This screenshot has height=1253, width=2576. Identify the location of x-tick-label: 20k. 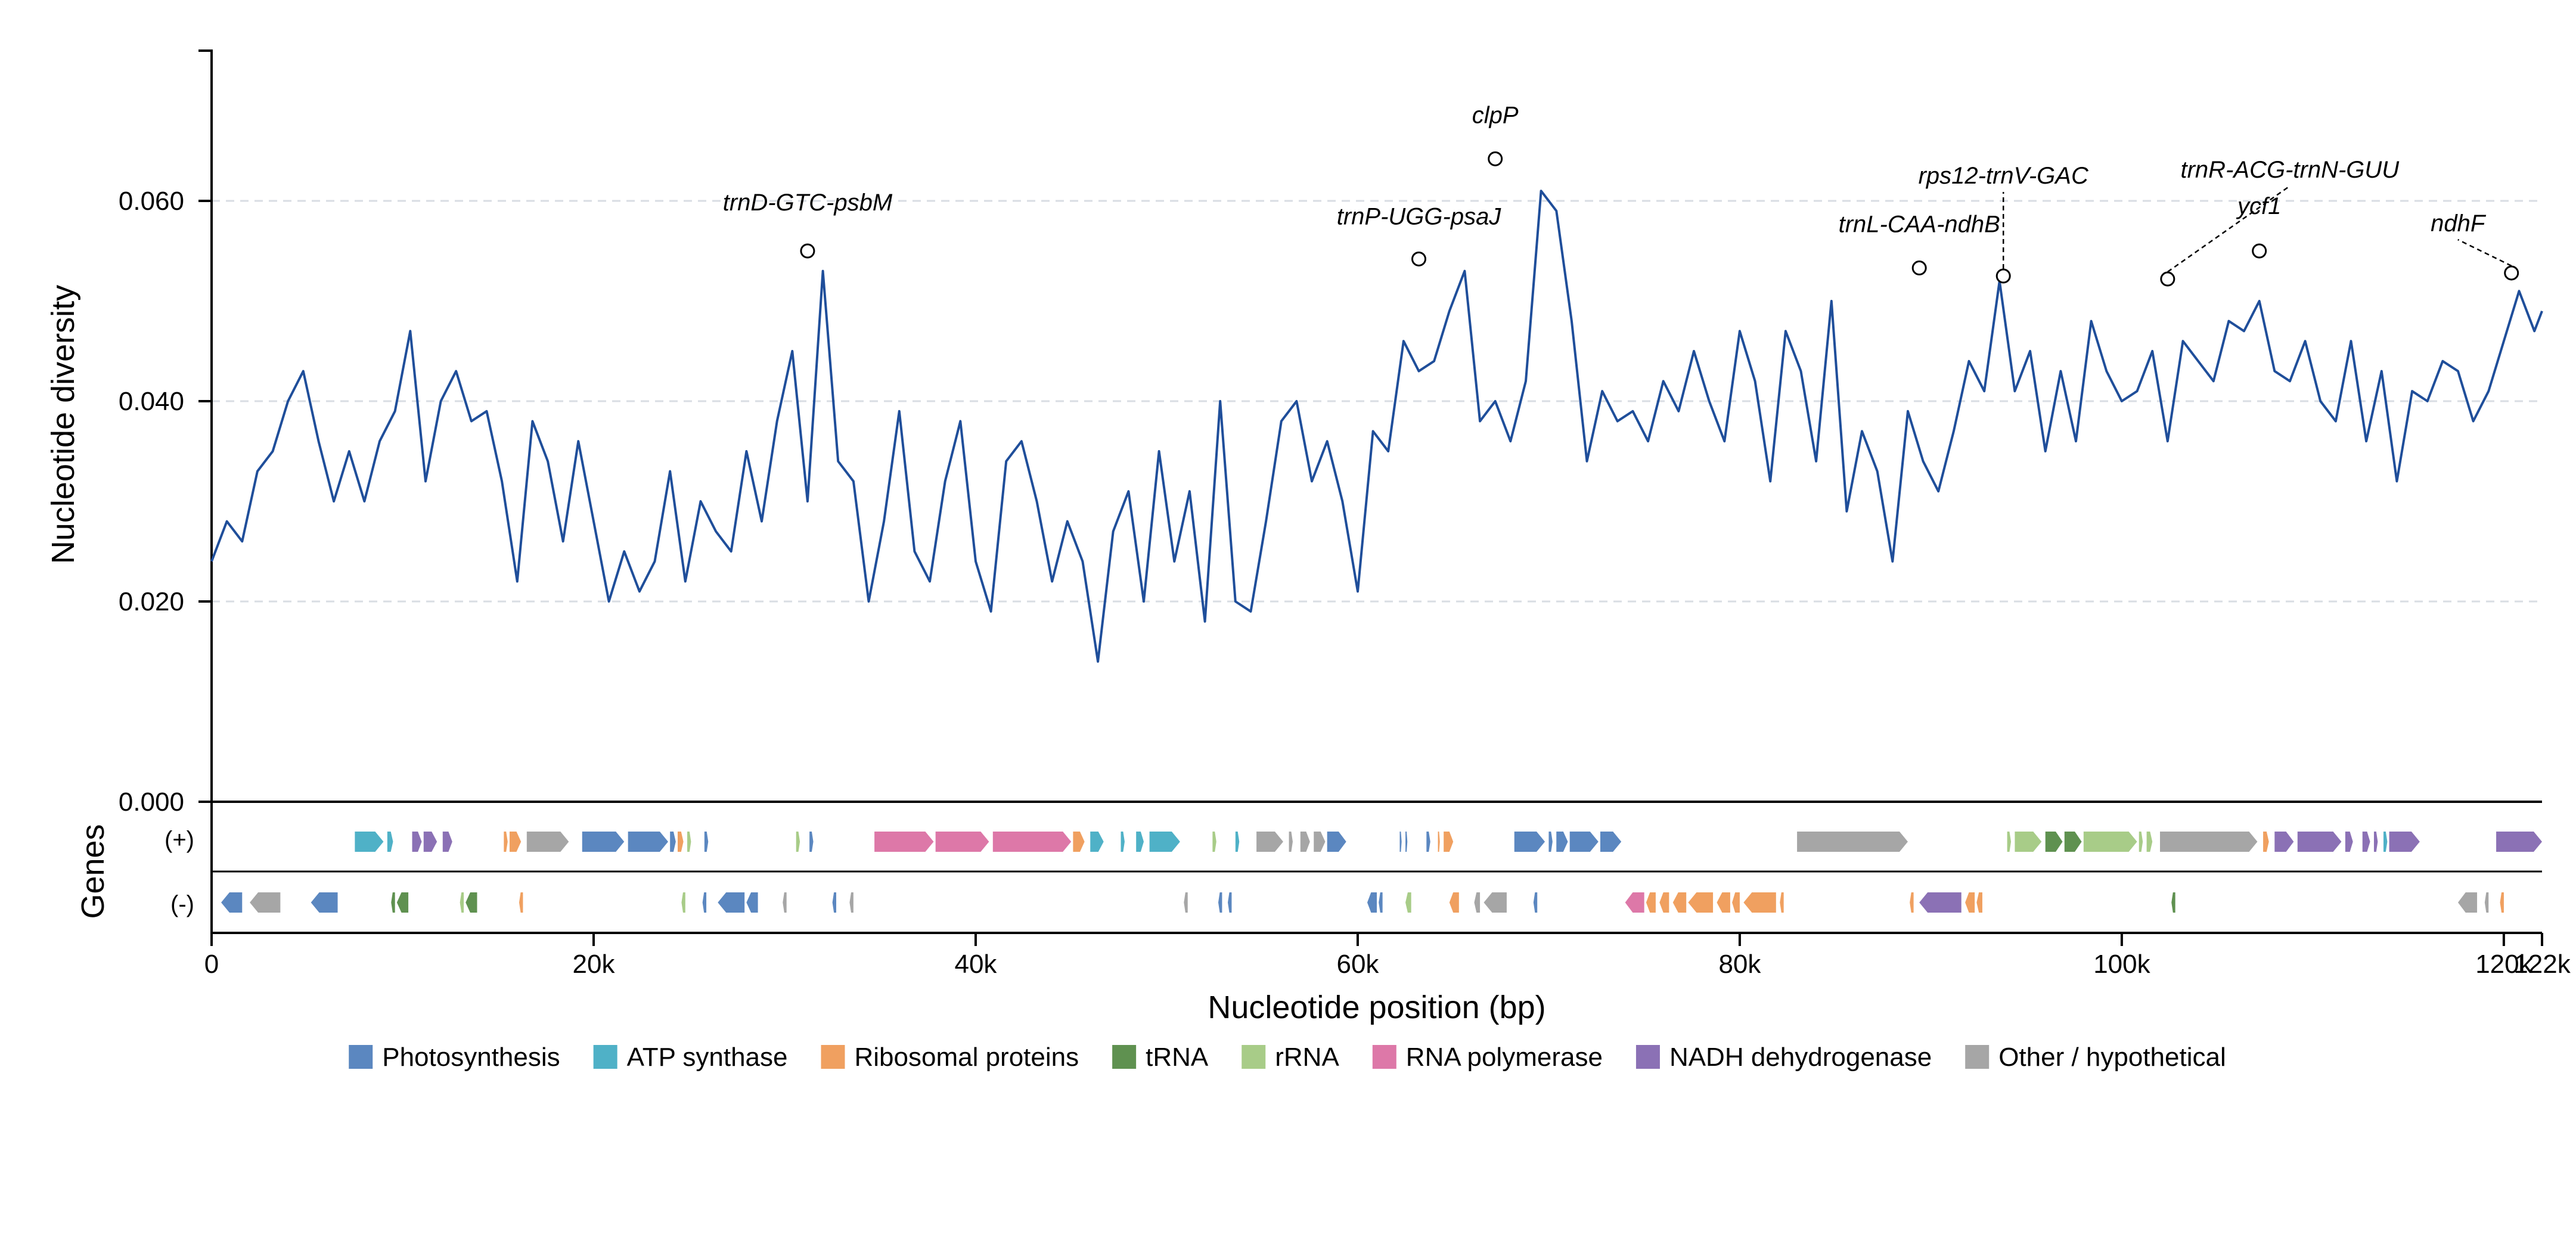
(594, 964).